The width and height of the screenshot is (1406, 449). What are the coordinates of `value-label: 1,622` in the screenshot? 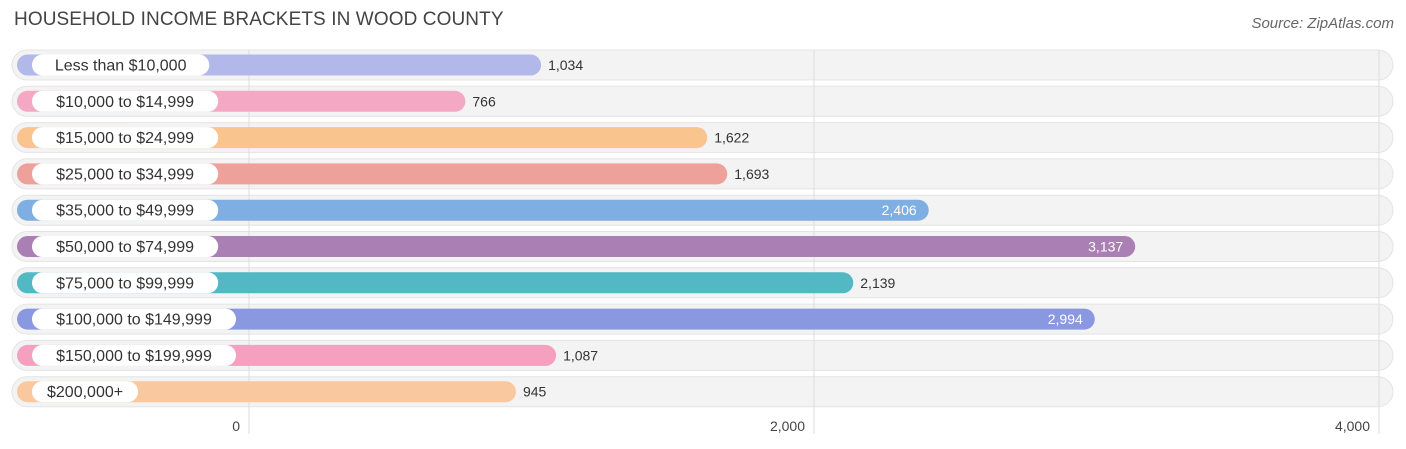 It's located at (731, 138).